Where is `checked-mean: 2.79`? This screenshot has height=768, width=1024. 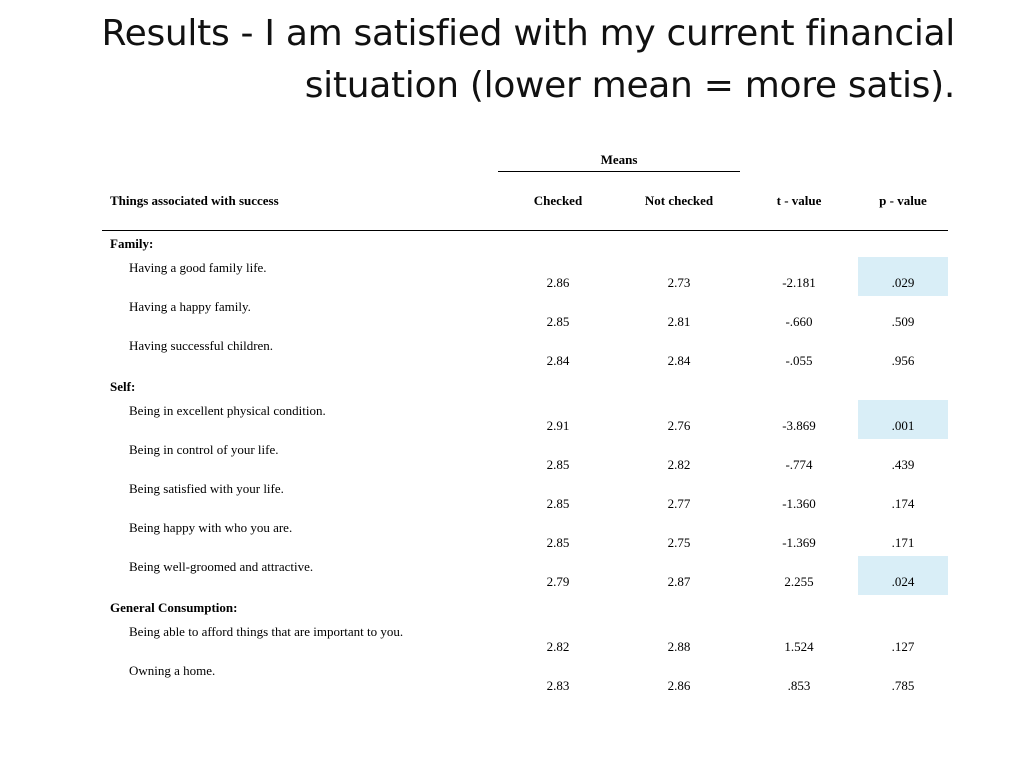 checked-mean: 2.79 is located at coordinates (558, 581).